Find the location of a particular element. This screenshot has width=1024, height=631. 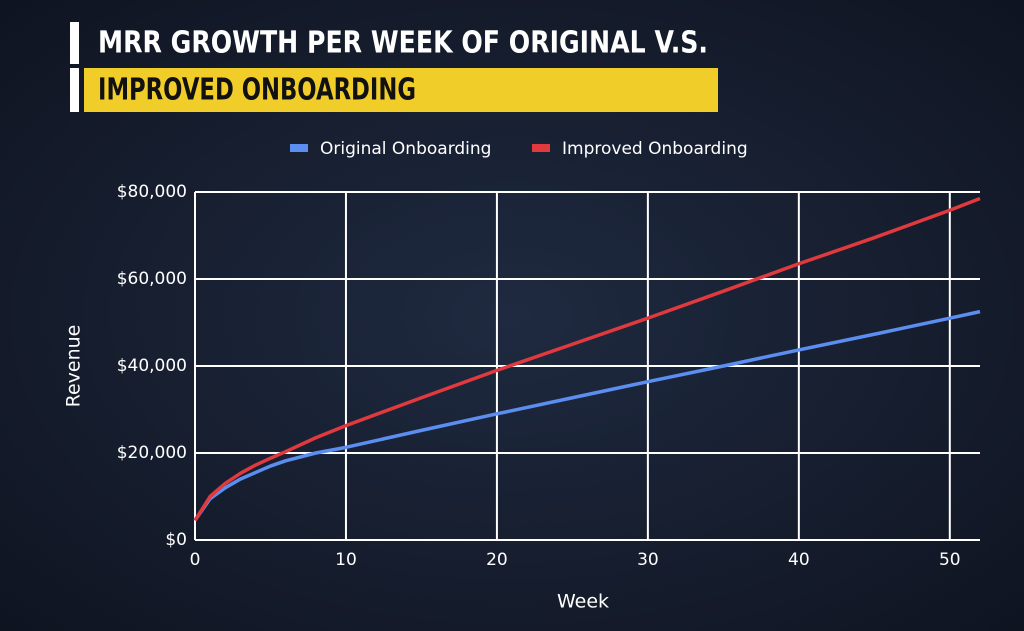

y-tick-label: $20,000 is located at coordinates (152, 453).